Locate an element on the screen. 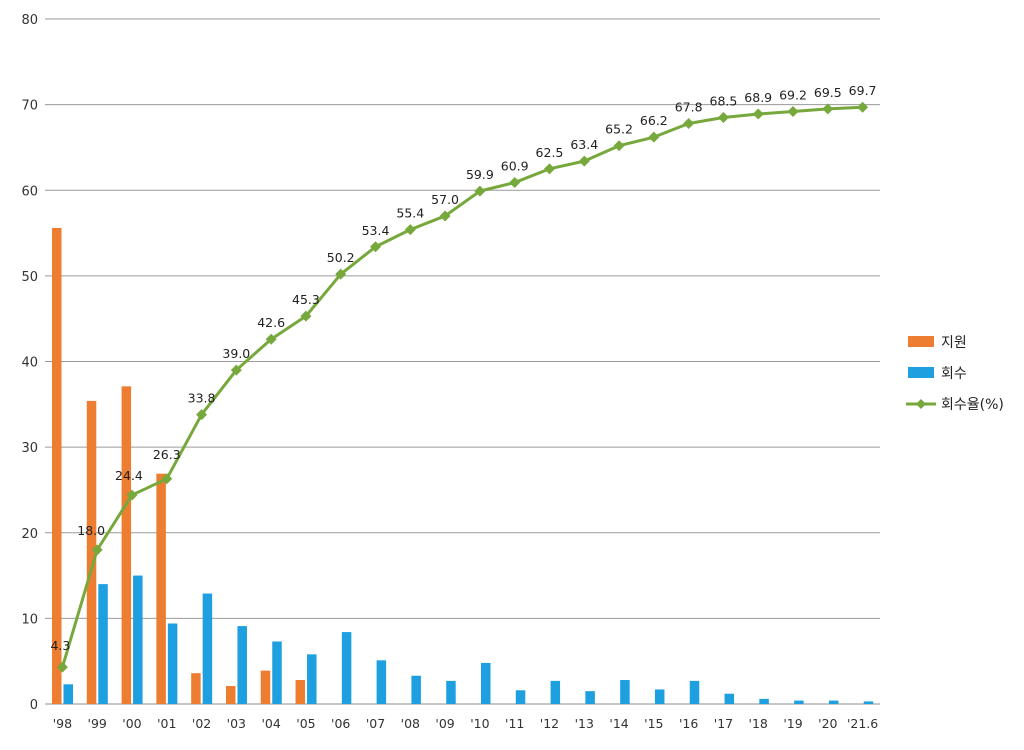 The width and height of the screenshot is (1024, 750). x-tick-label: '15 is located at coordinates (653, 723).